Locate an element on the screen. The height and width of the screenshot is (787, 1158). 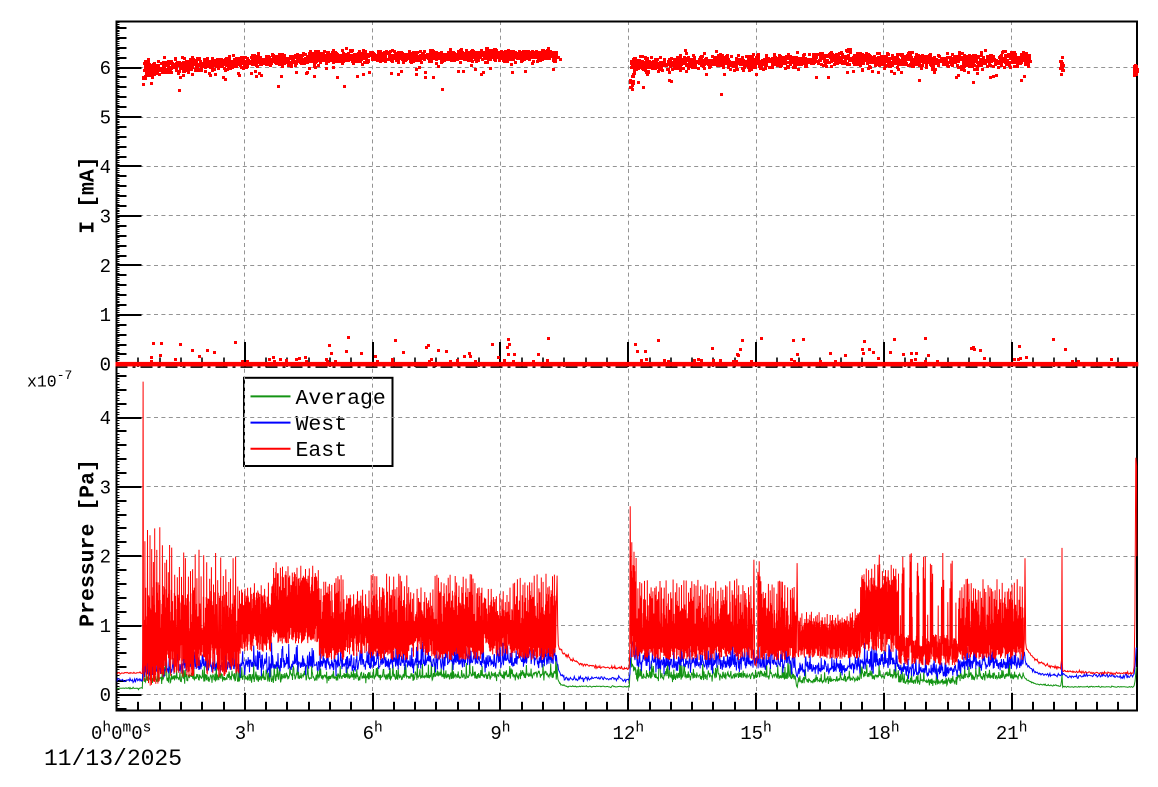
svg-text: 9h is located at coordinates (500, 733).